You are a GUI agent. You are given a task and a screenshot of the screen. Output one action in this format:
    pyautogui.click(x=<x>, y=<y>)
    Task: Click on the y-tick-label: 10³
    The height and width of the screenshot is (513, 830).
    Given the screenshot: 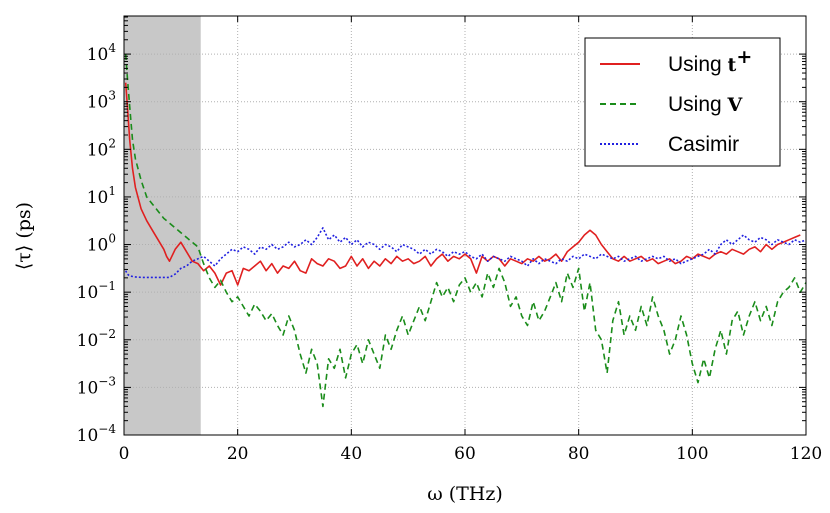 What is the action you would take?
    pyautogui.click(x=101, y=101)
    